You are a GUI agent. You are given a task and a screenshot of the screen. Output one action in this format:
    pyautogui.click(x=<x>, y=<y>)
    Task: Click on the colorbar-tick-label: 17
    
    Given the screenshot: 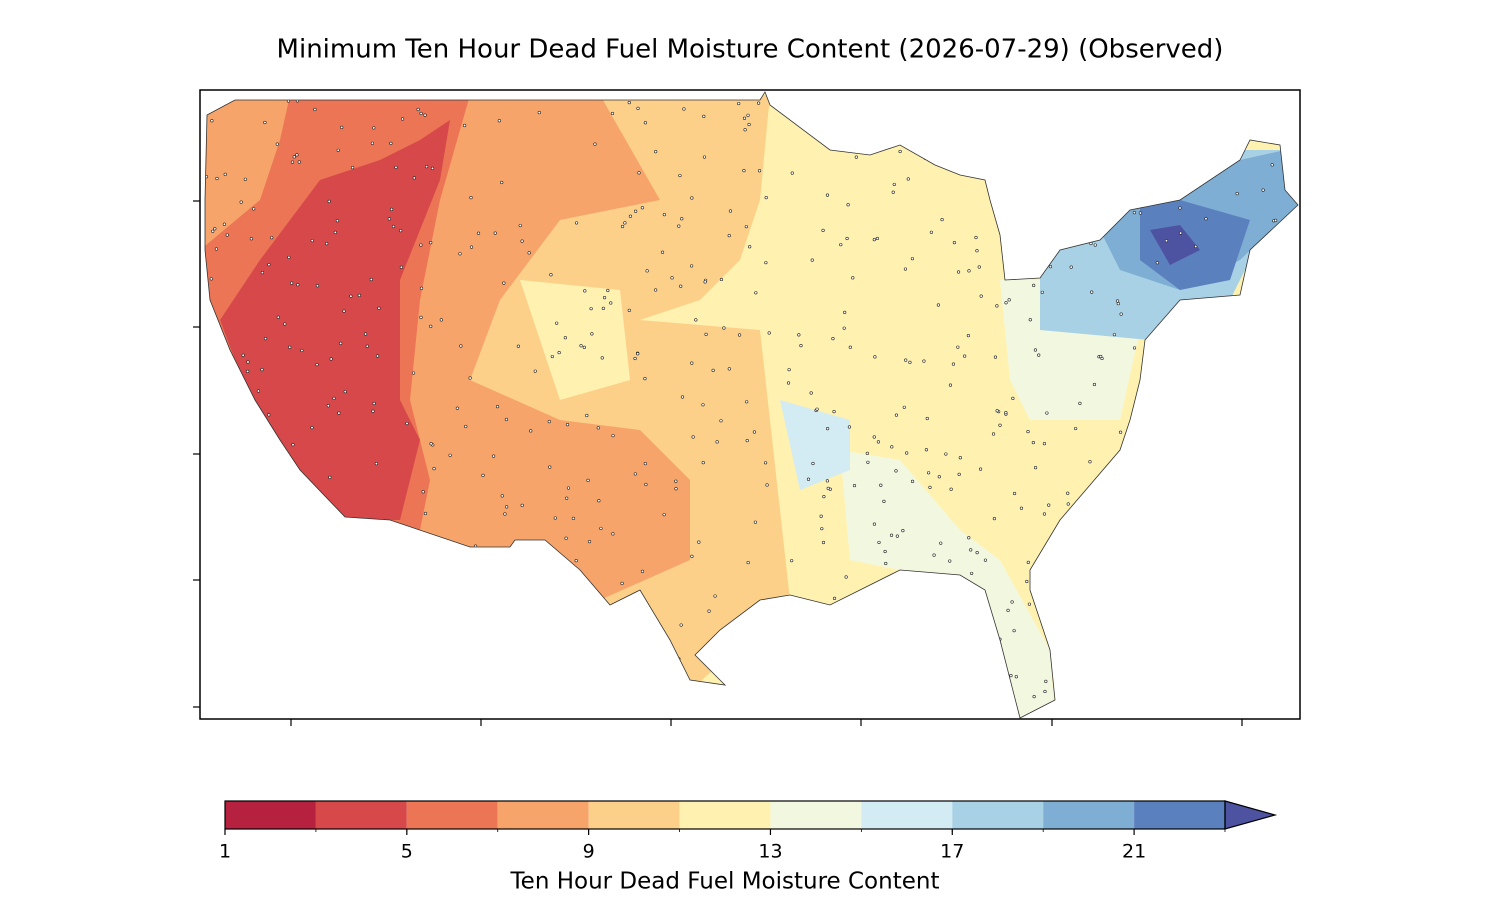 What is the action you would take?
    pyautogui.click(x=952, y=852)
    